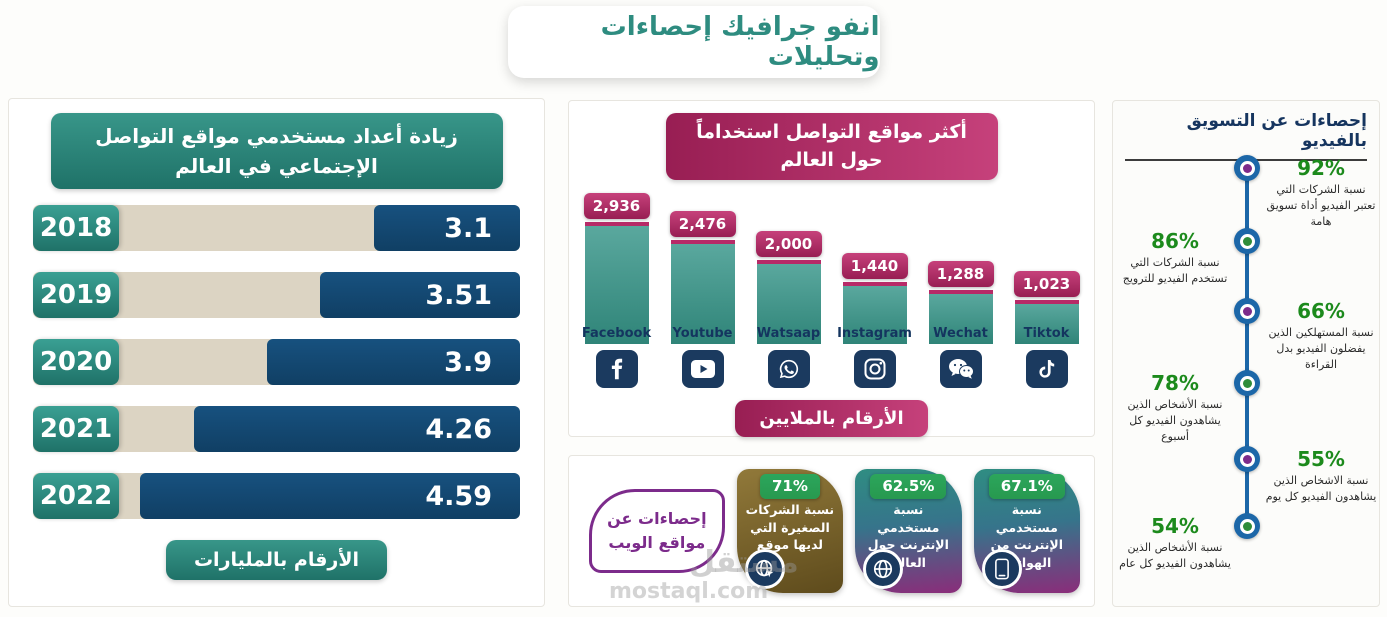  Describe the element at coordinates (790, 527) in the screenshot. I see `web-stat-text: نسبة الشركات الصغيرة التي لديها موقع` at that location.